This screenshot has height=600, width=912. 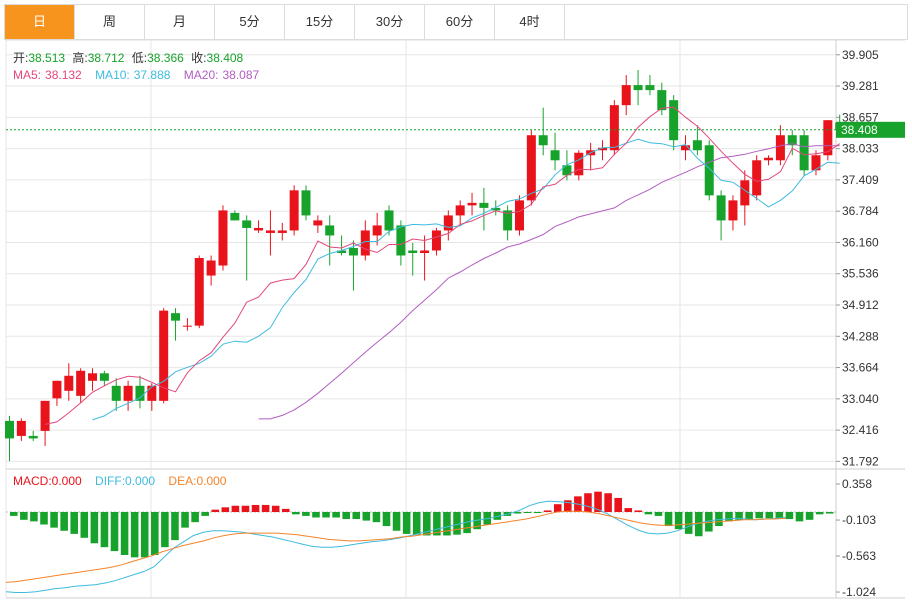 What do you see at coordinates (390, 22) in the screenshot?
I see `tab-5: 30分` at bounding box center [390, 22].